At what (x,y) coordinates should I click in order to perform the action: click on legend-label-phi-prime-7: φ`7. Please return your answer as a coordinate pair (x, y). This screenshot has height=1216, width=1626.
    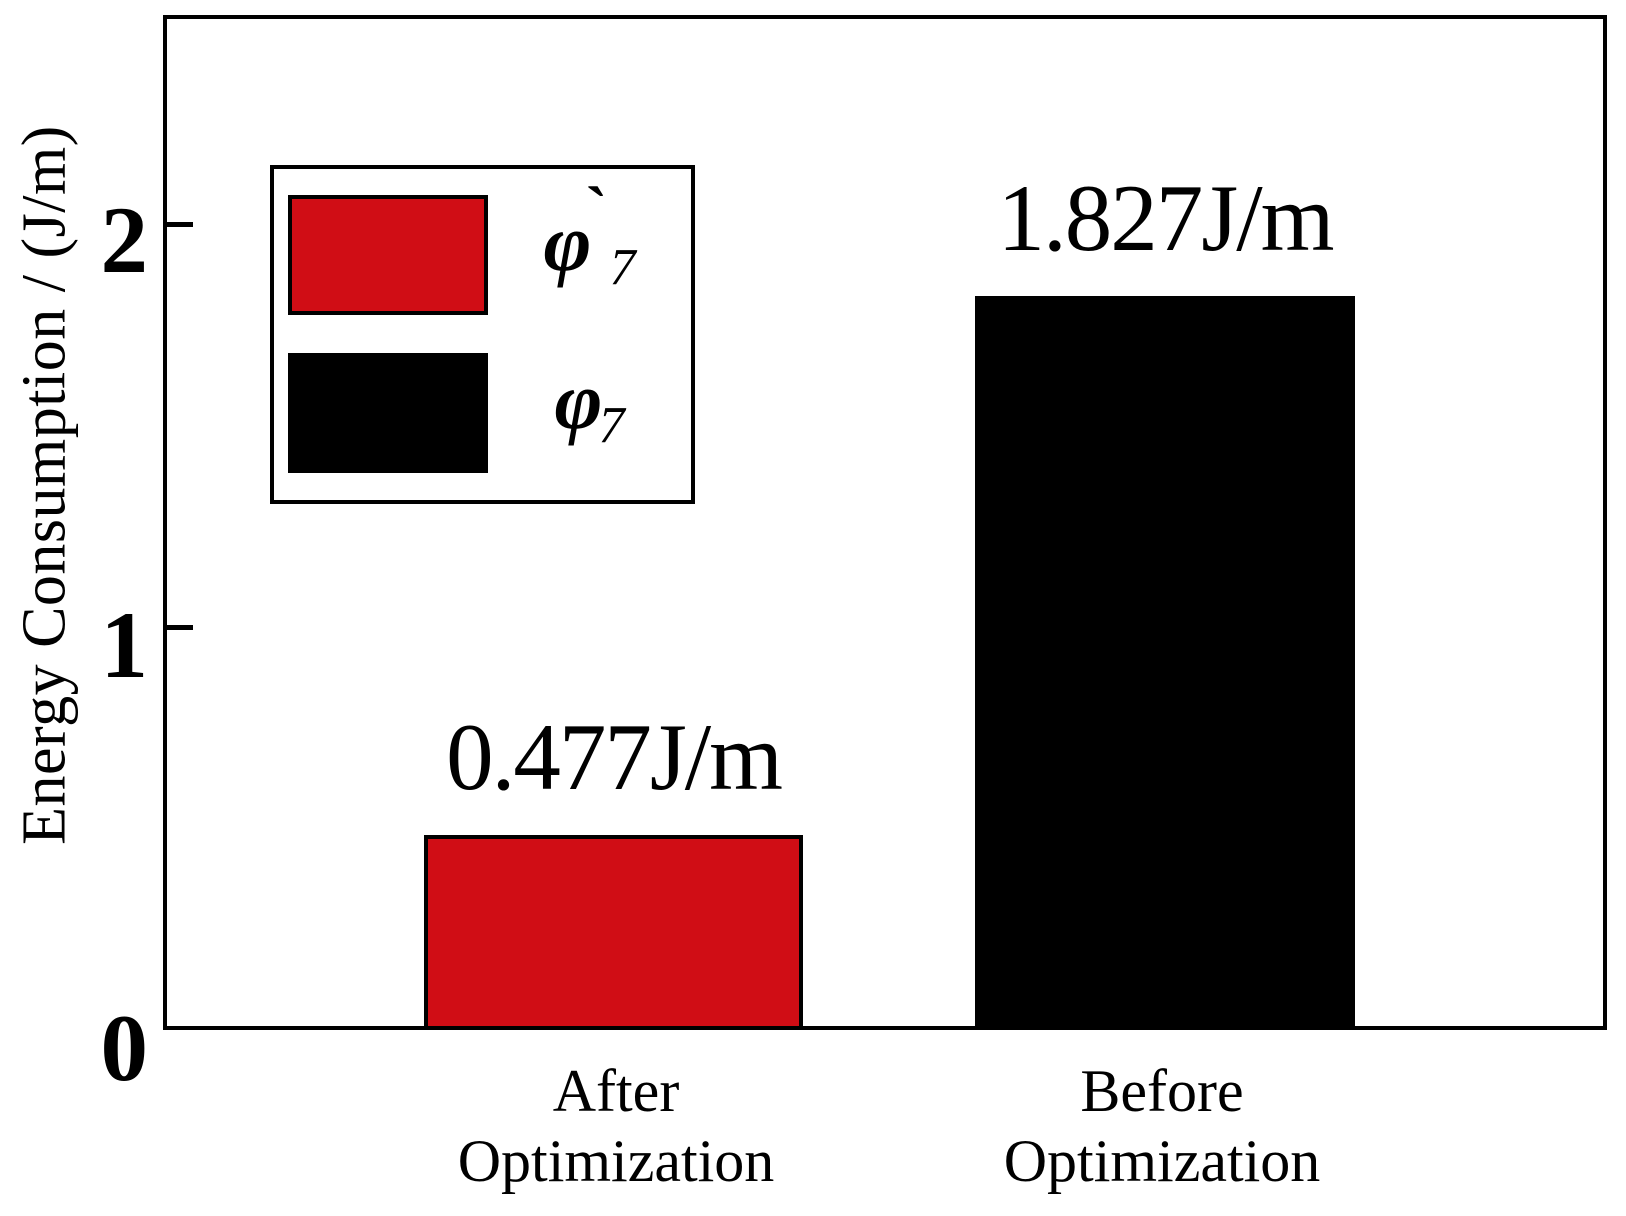
    Looking at the image, I should click on (589, 251).